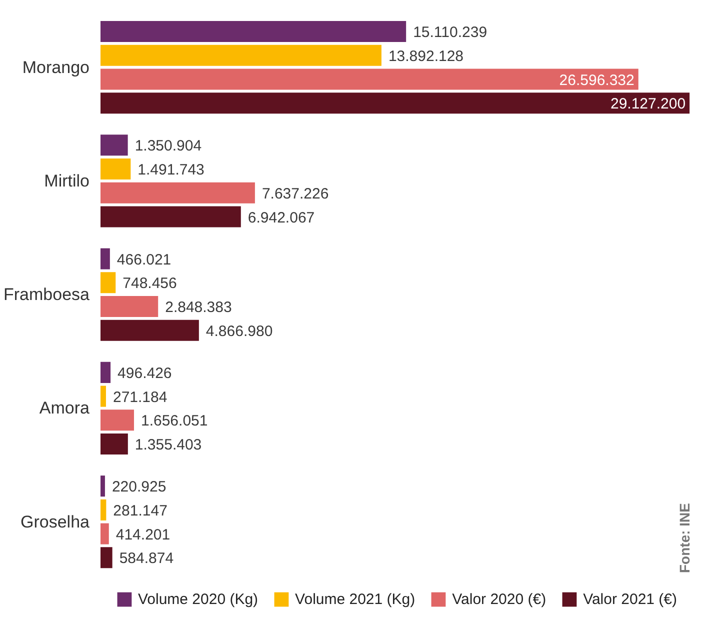 The height and width of the screenshot is (621, 728). What do you see at coordinates (684, 538) in the screenshot?
I see `annotation: Fonte: INE` at bounding box center [684, 538].